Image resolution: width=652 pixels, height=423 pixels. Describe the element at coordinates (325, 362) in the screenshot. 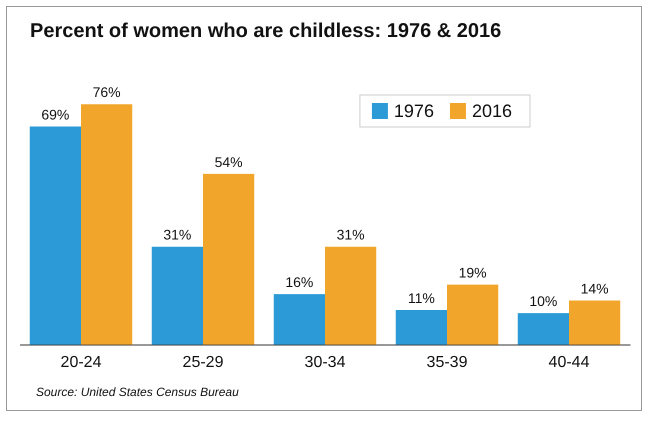

I see `x-tick-label: 30-34` at that location.